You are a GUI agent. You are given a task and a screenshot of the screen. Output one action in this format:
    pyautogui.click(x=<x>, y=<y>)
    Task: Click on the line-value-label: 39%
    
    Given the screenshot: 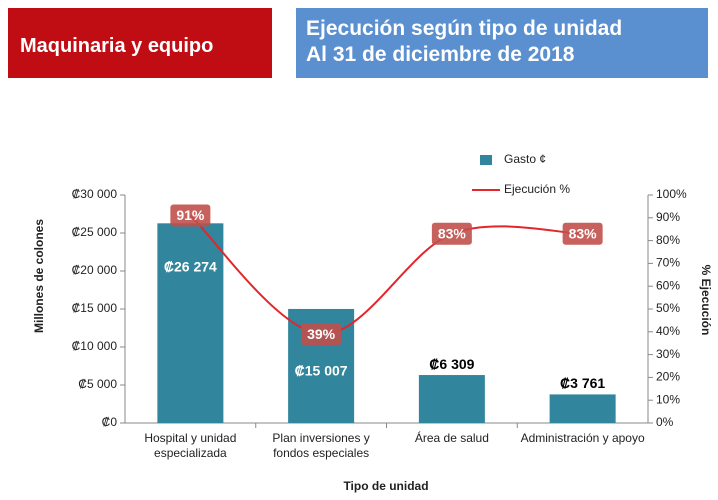 What is the action you would take?
    pyautogui.click(x=321, y=334)
    